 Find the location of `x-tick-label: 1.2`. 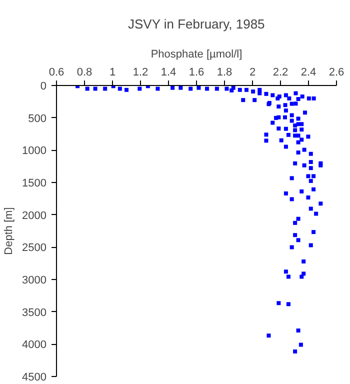

x-tick-label: 1.2 is located at coordinates (140, 72).